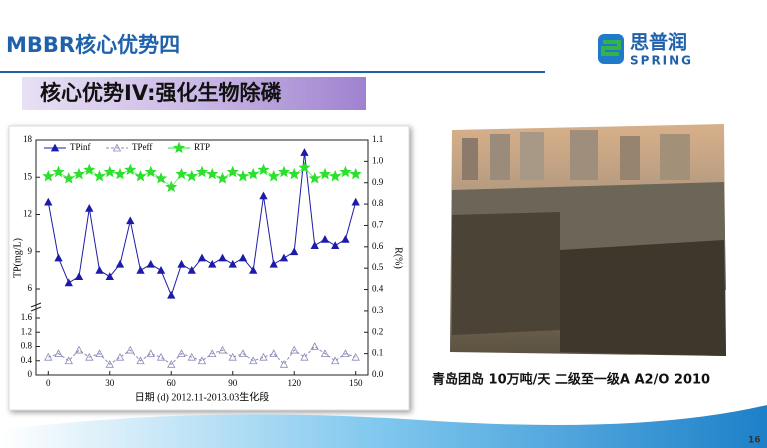 The height and width of the screenshot is (448, 767). Describe the element at coordinates (377, 353) in the screenshot. I see `y2-tick-label: 0.1` at that location.